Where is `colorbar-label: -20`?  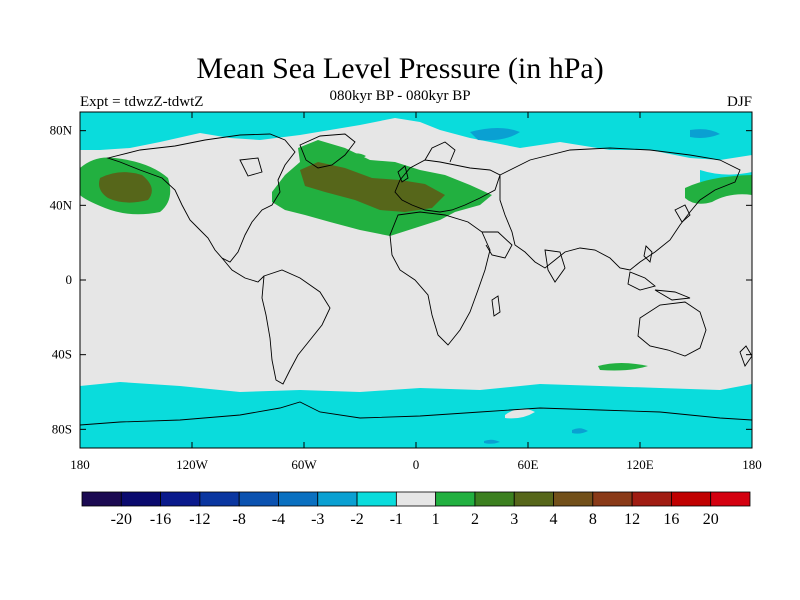
colorbar-label: -20 is located at coordinates (121, 519).